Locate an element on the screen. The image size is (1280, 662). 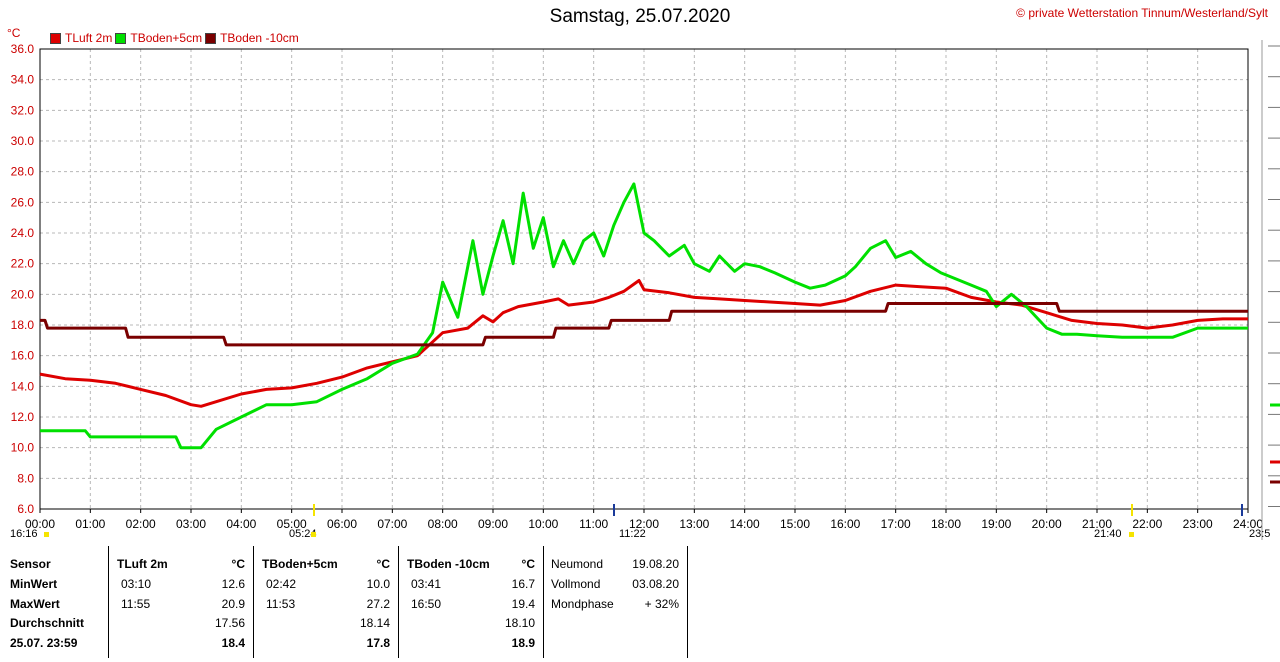
y-tick-label: 12.0 is located at coordinates (23, 417).